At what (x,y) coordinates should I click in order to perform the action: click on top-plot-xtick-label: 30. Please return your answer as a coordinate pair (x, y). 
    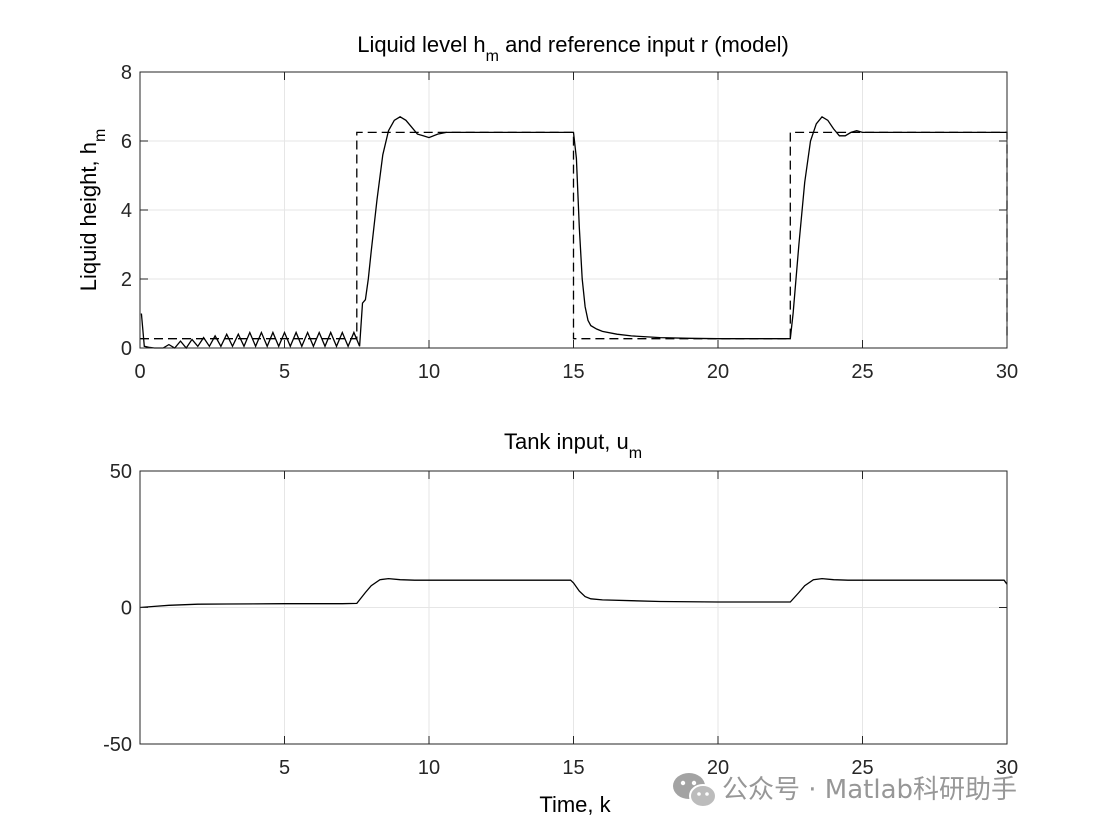
    Looking at the image, I should click on (1007, 372).